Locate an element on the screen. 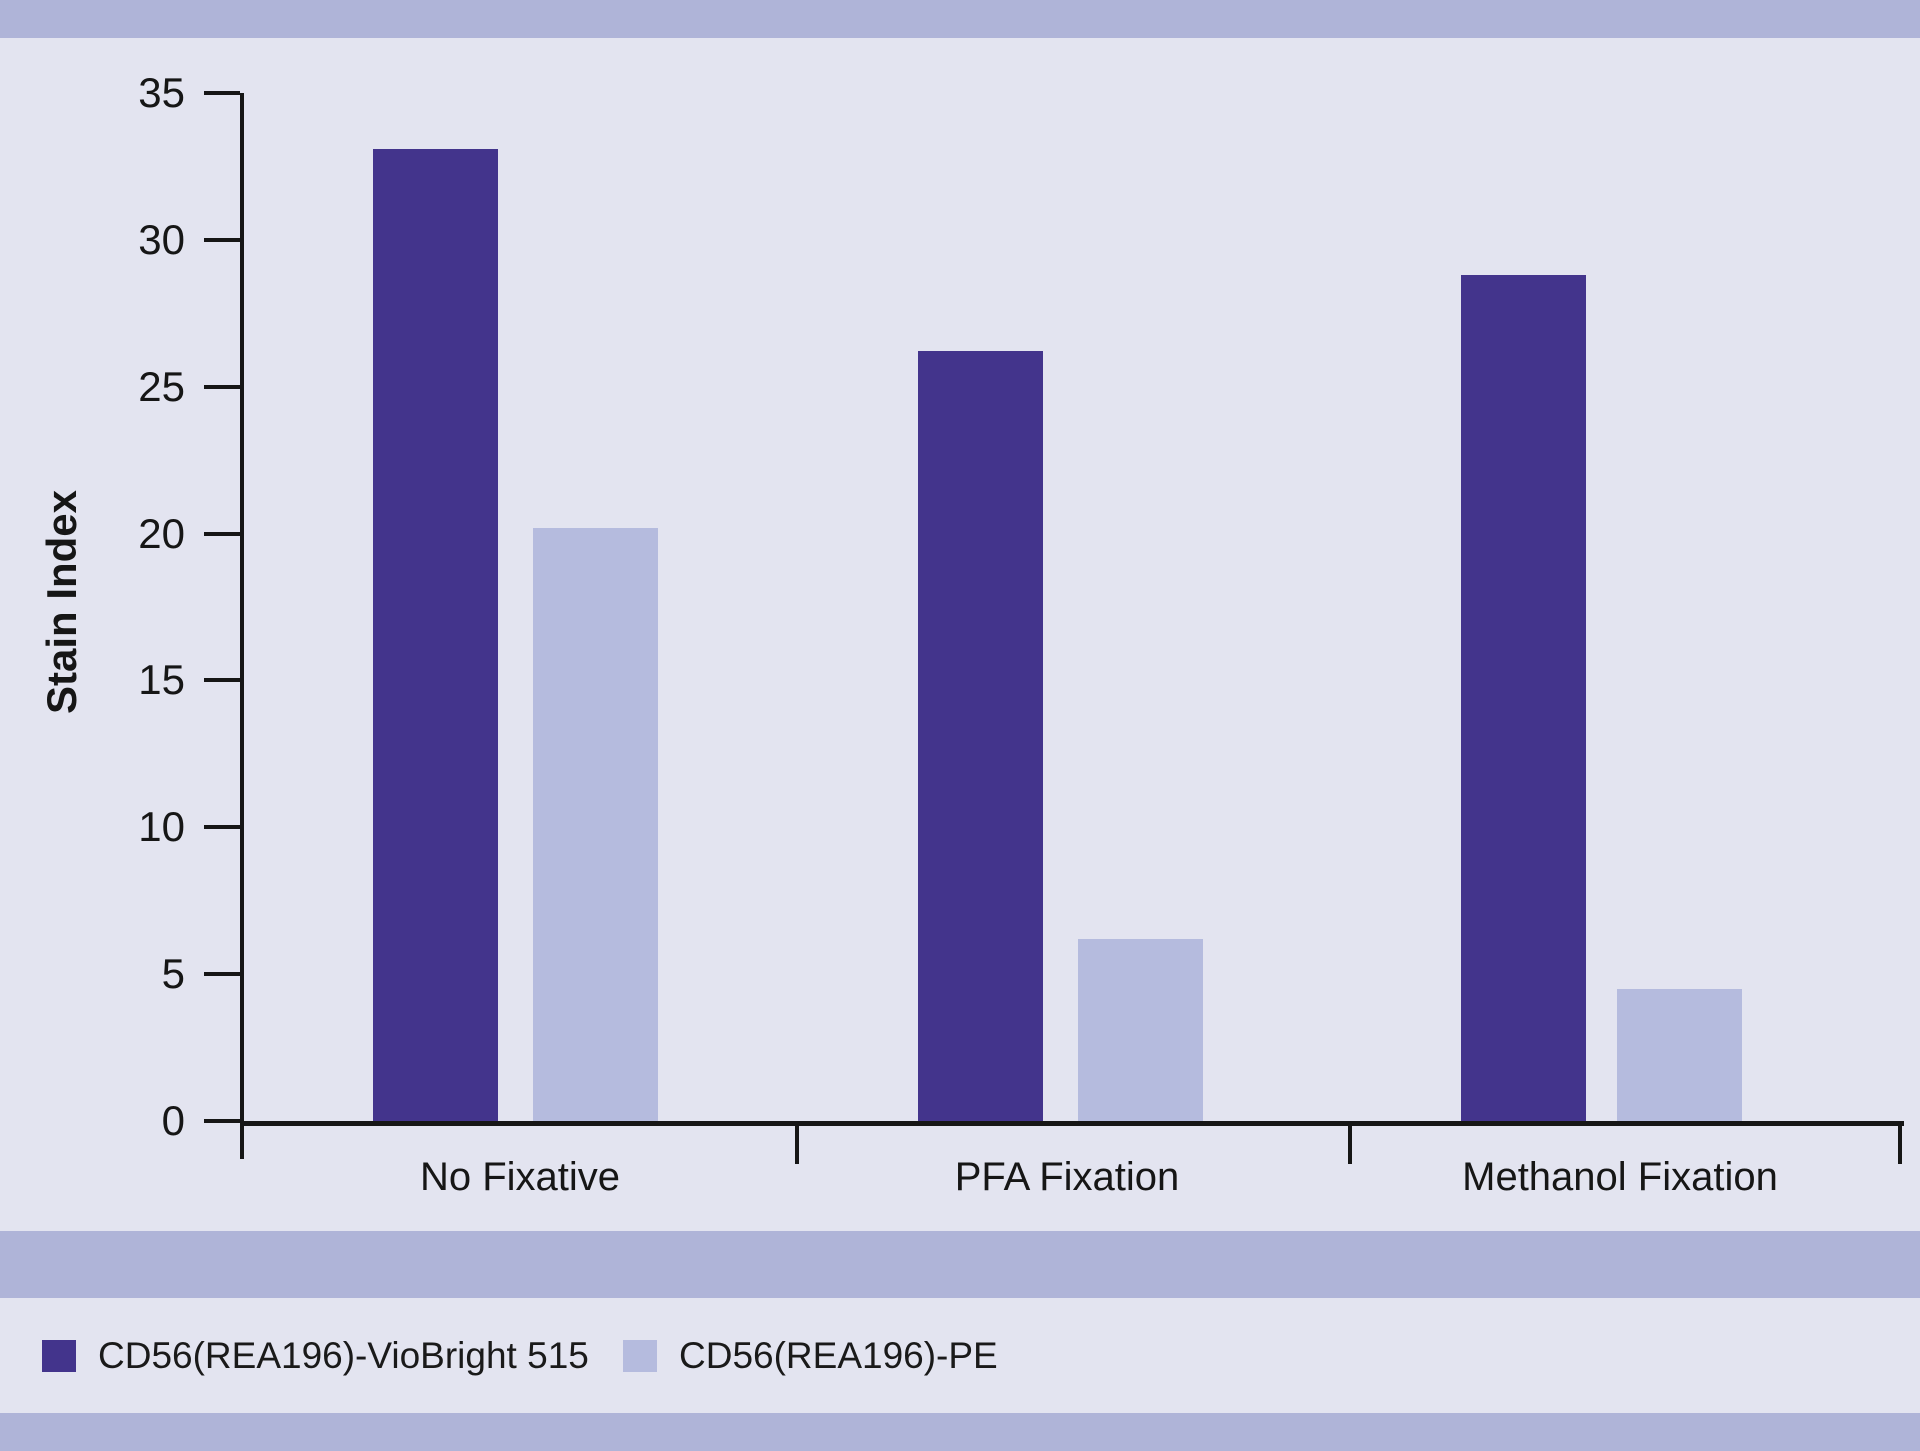  y-tick-label-30: 30 is located at coordinates (161, 239).